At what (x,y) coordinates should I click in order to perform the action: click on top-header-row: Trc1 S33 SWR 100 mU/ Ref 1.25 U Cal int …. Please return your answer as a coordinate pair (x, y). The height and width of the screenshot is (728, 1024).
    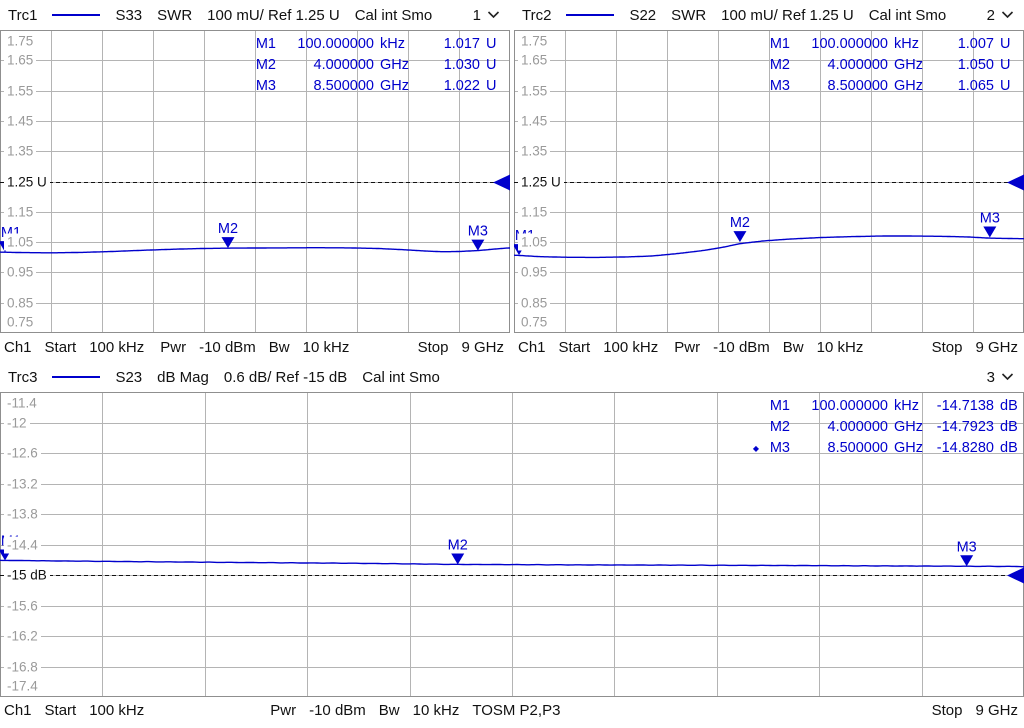
    Looking at the image, I should click on (512, 15).